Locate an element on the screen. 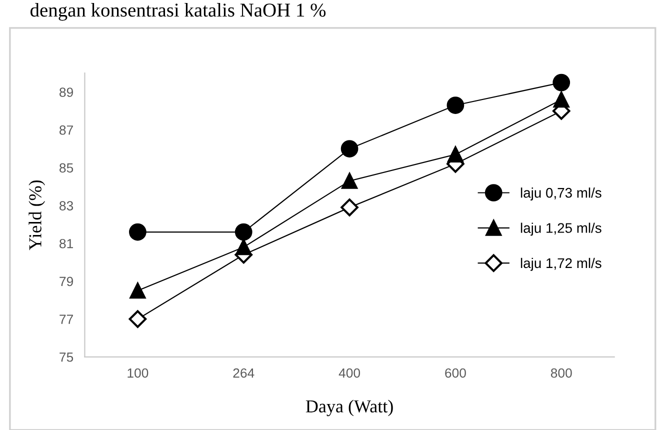 Image resolution: width=662 pixels, height=430 pixels. y-tick-label: 87 is located at coordinates (66, 130).